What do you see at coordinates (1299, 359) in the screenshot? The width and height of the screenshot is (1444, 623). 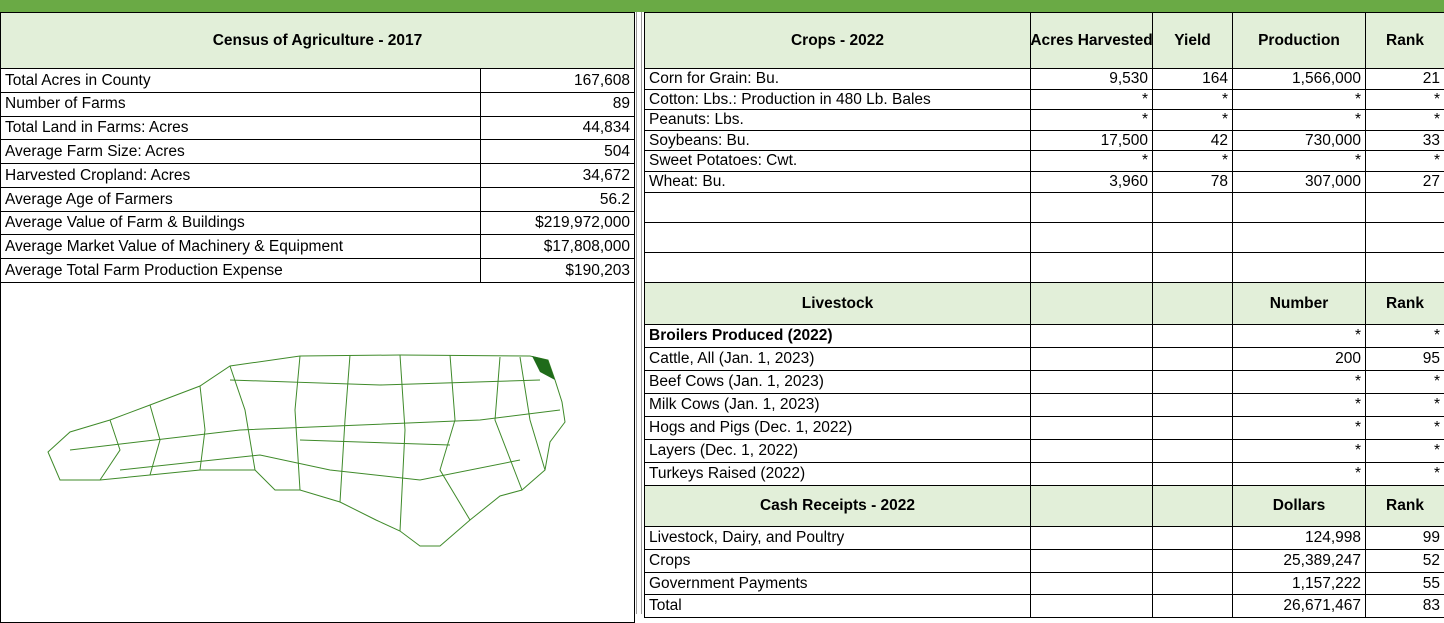 I see `value-cell: 200` at bounding box center [1299, 359].